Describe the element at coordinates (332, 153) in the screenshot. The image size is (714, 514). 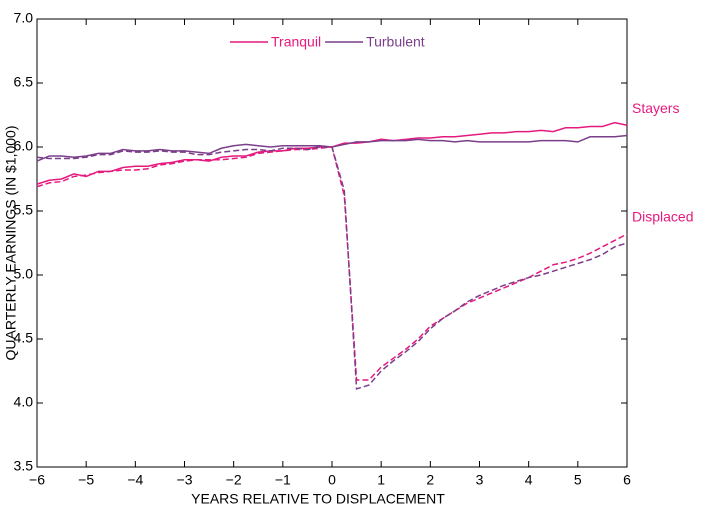
I see `series-line` at that location.